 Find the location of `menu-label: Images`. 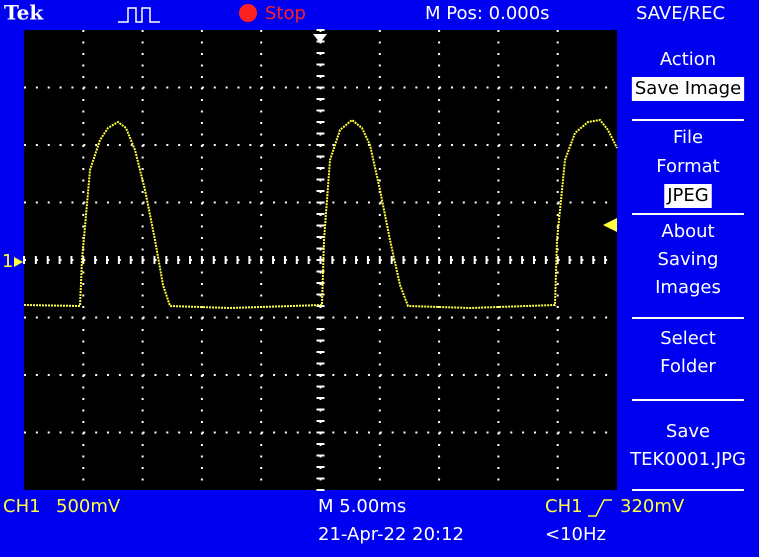

menu-label: Images is located at coordinates (688, 287).